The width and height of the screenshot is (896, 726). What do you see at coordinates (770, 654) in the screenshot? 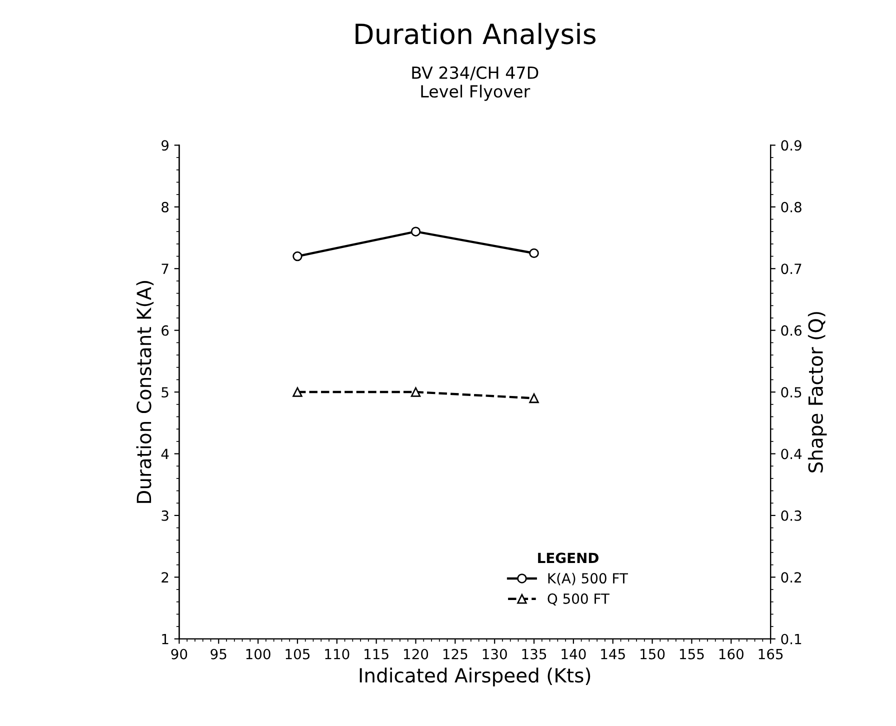
I see `x-tick-label: 165` at bounding box center [770, 654].